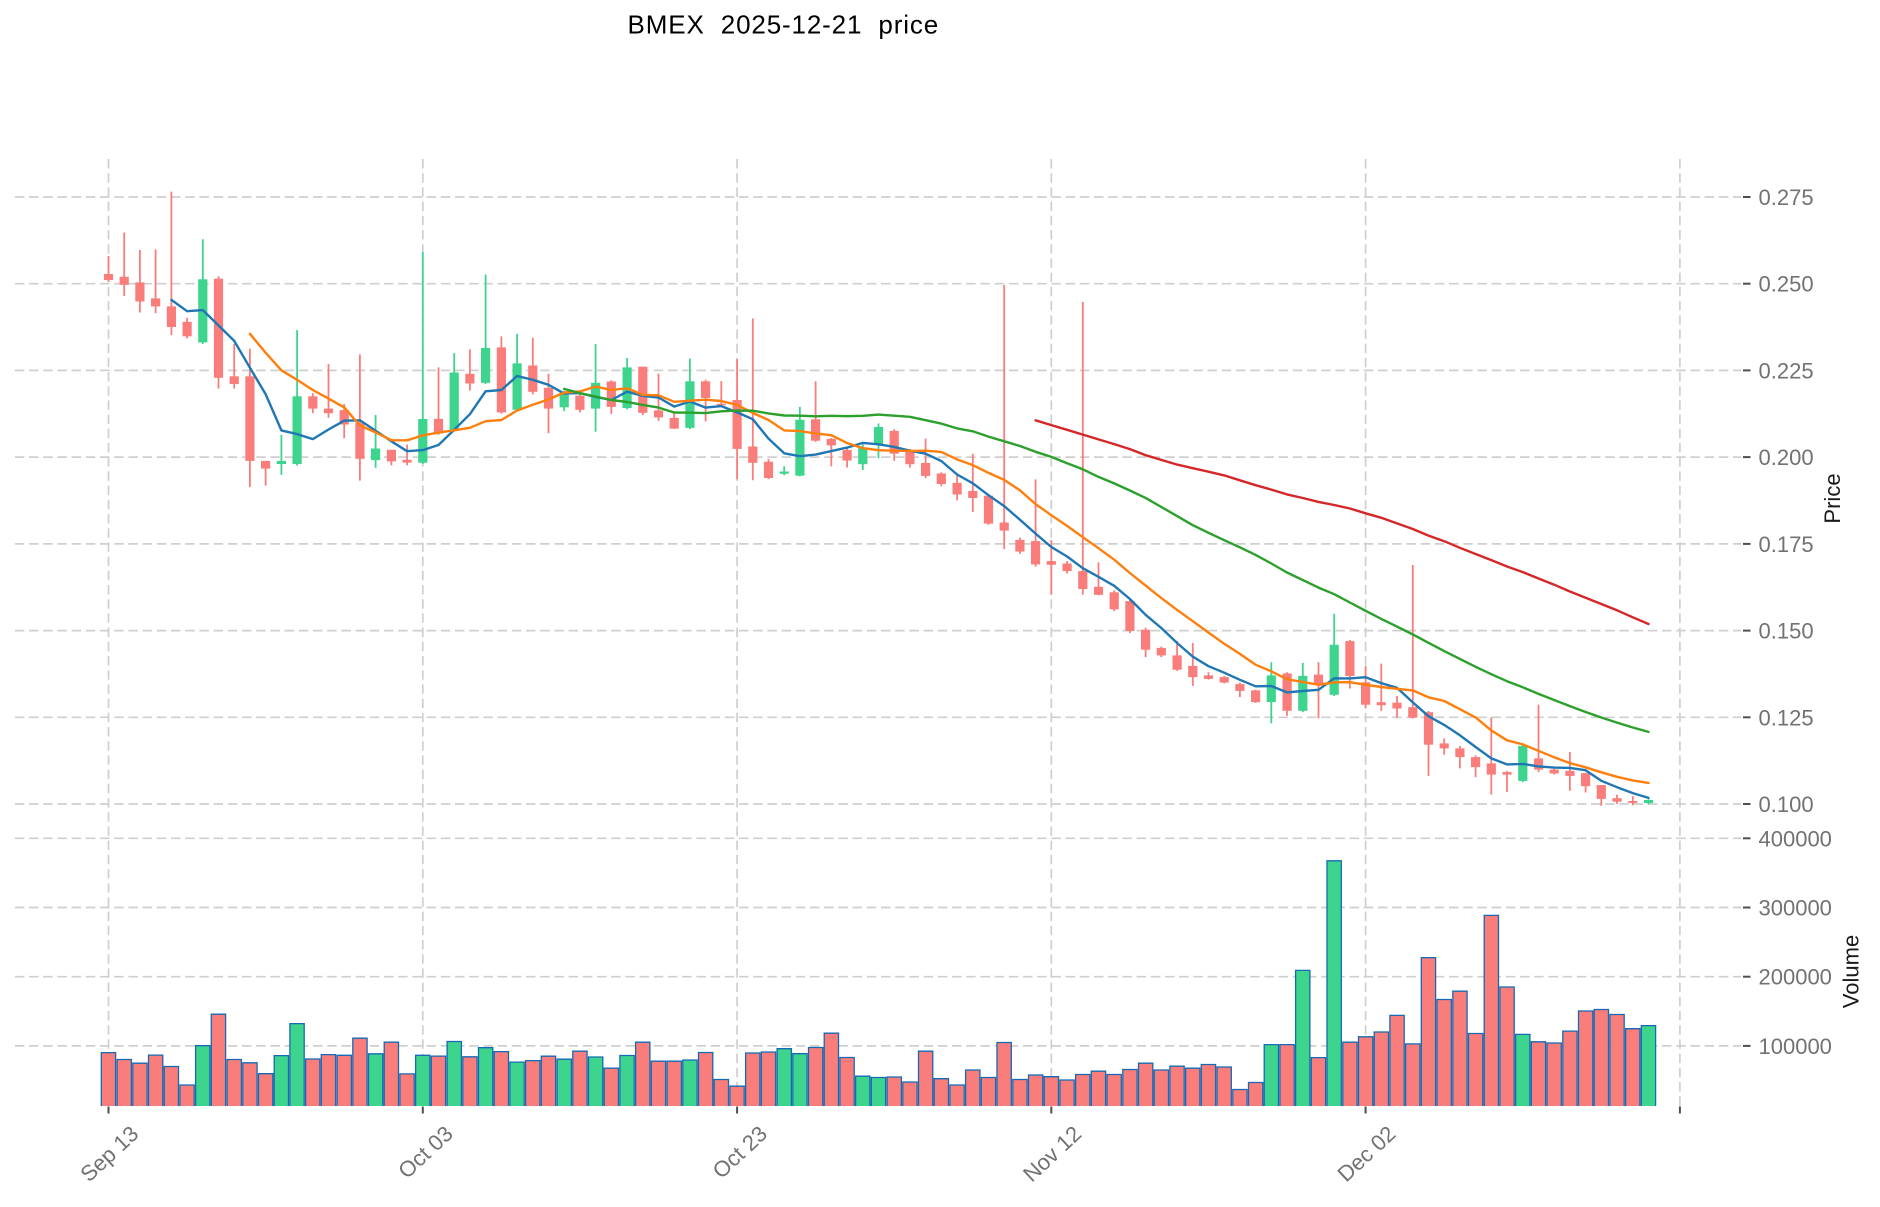  Describe the element at coordinates (1786, 284) in the screenshot. I see `svg-text: 0.250` at that location.